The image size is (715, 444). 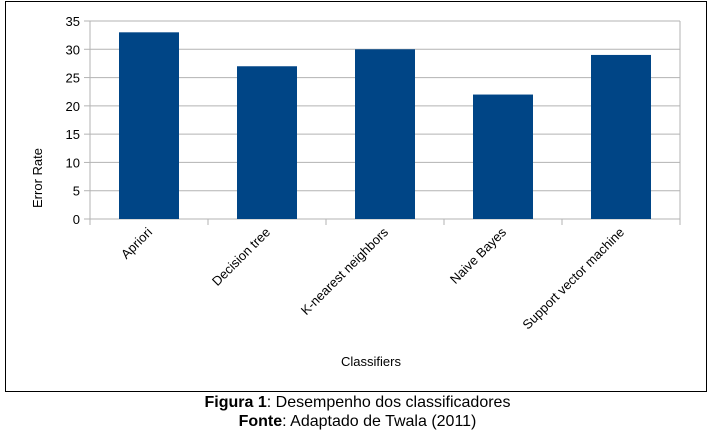 I want to click on source-caption: Fonte: Adaptado de Twala (2011), so click(x=357, y=422).